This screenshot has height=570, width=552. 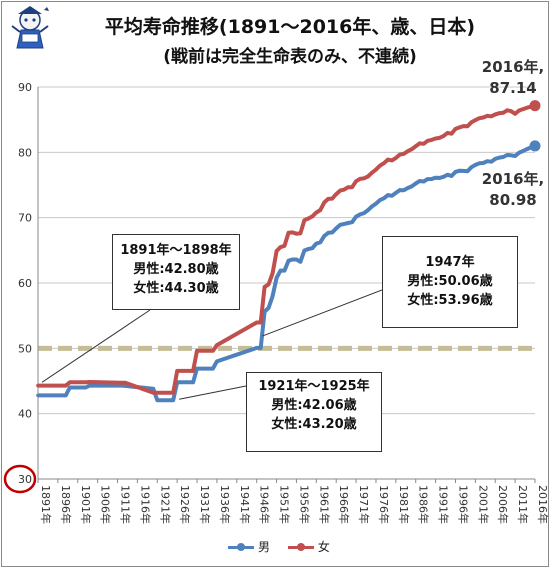 What do you see at coordinates (384, 504) in the screenshot?
I see `x-tick-label: 1976年` at bounding box center [384, 504].